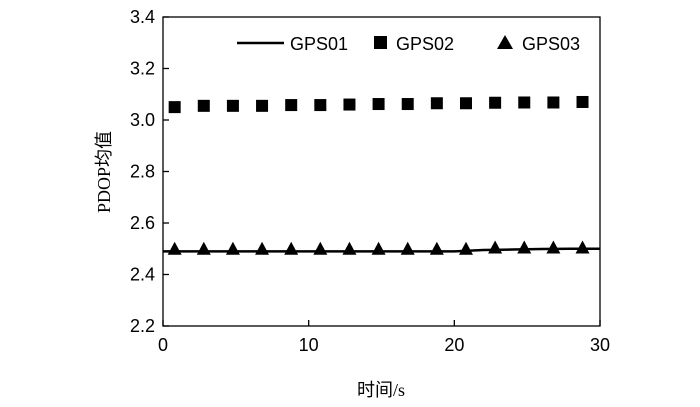 The width and height of the screenshot is (700, 407). What do you see at coordinates (380, 42) in the screenshot?
I see `legend-swatch-gps02` at bounding box center [380, 42].